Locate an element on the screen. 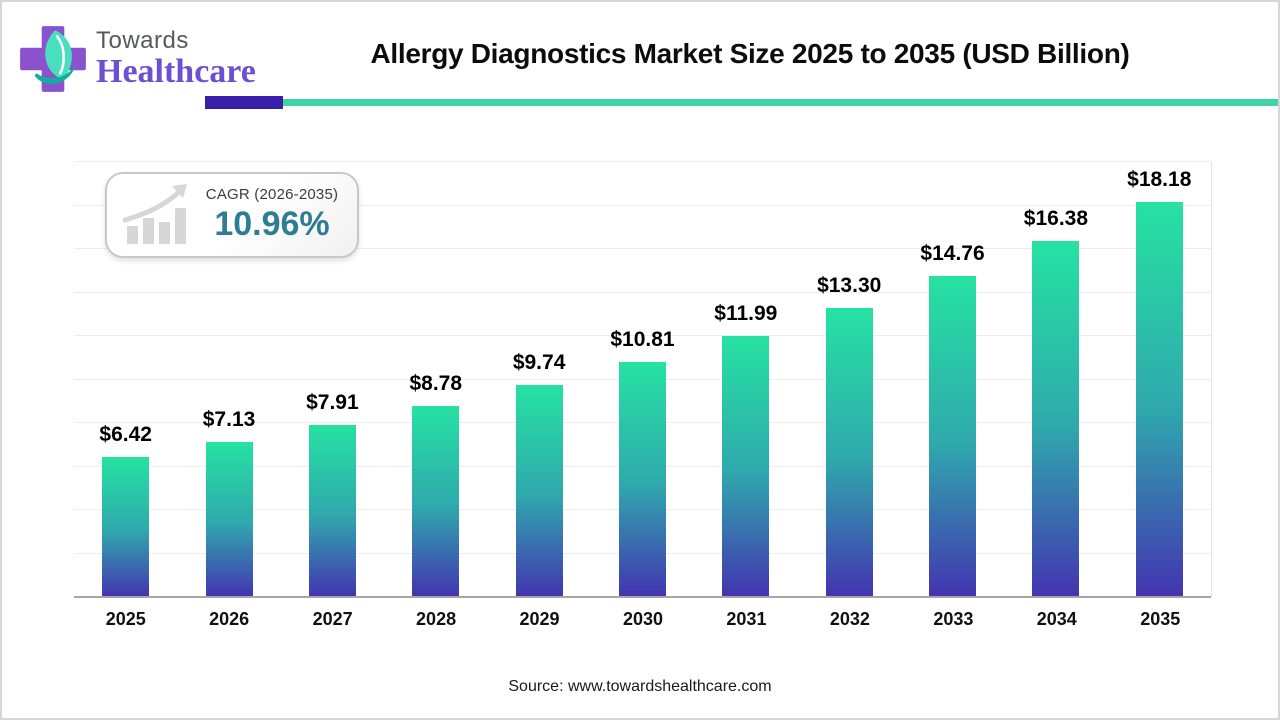 This screenshot has height=720, width=1280. x-axis-label: 2026 is located at coordinates (229, 619).